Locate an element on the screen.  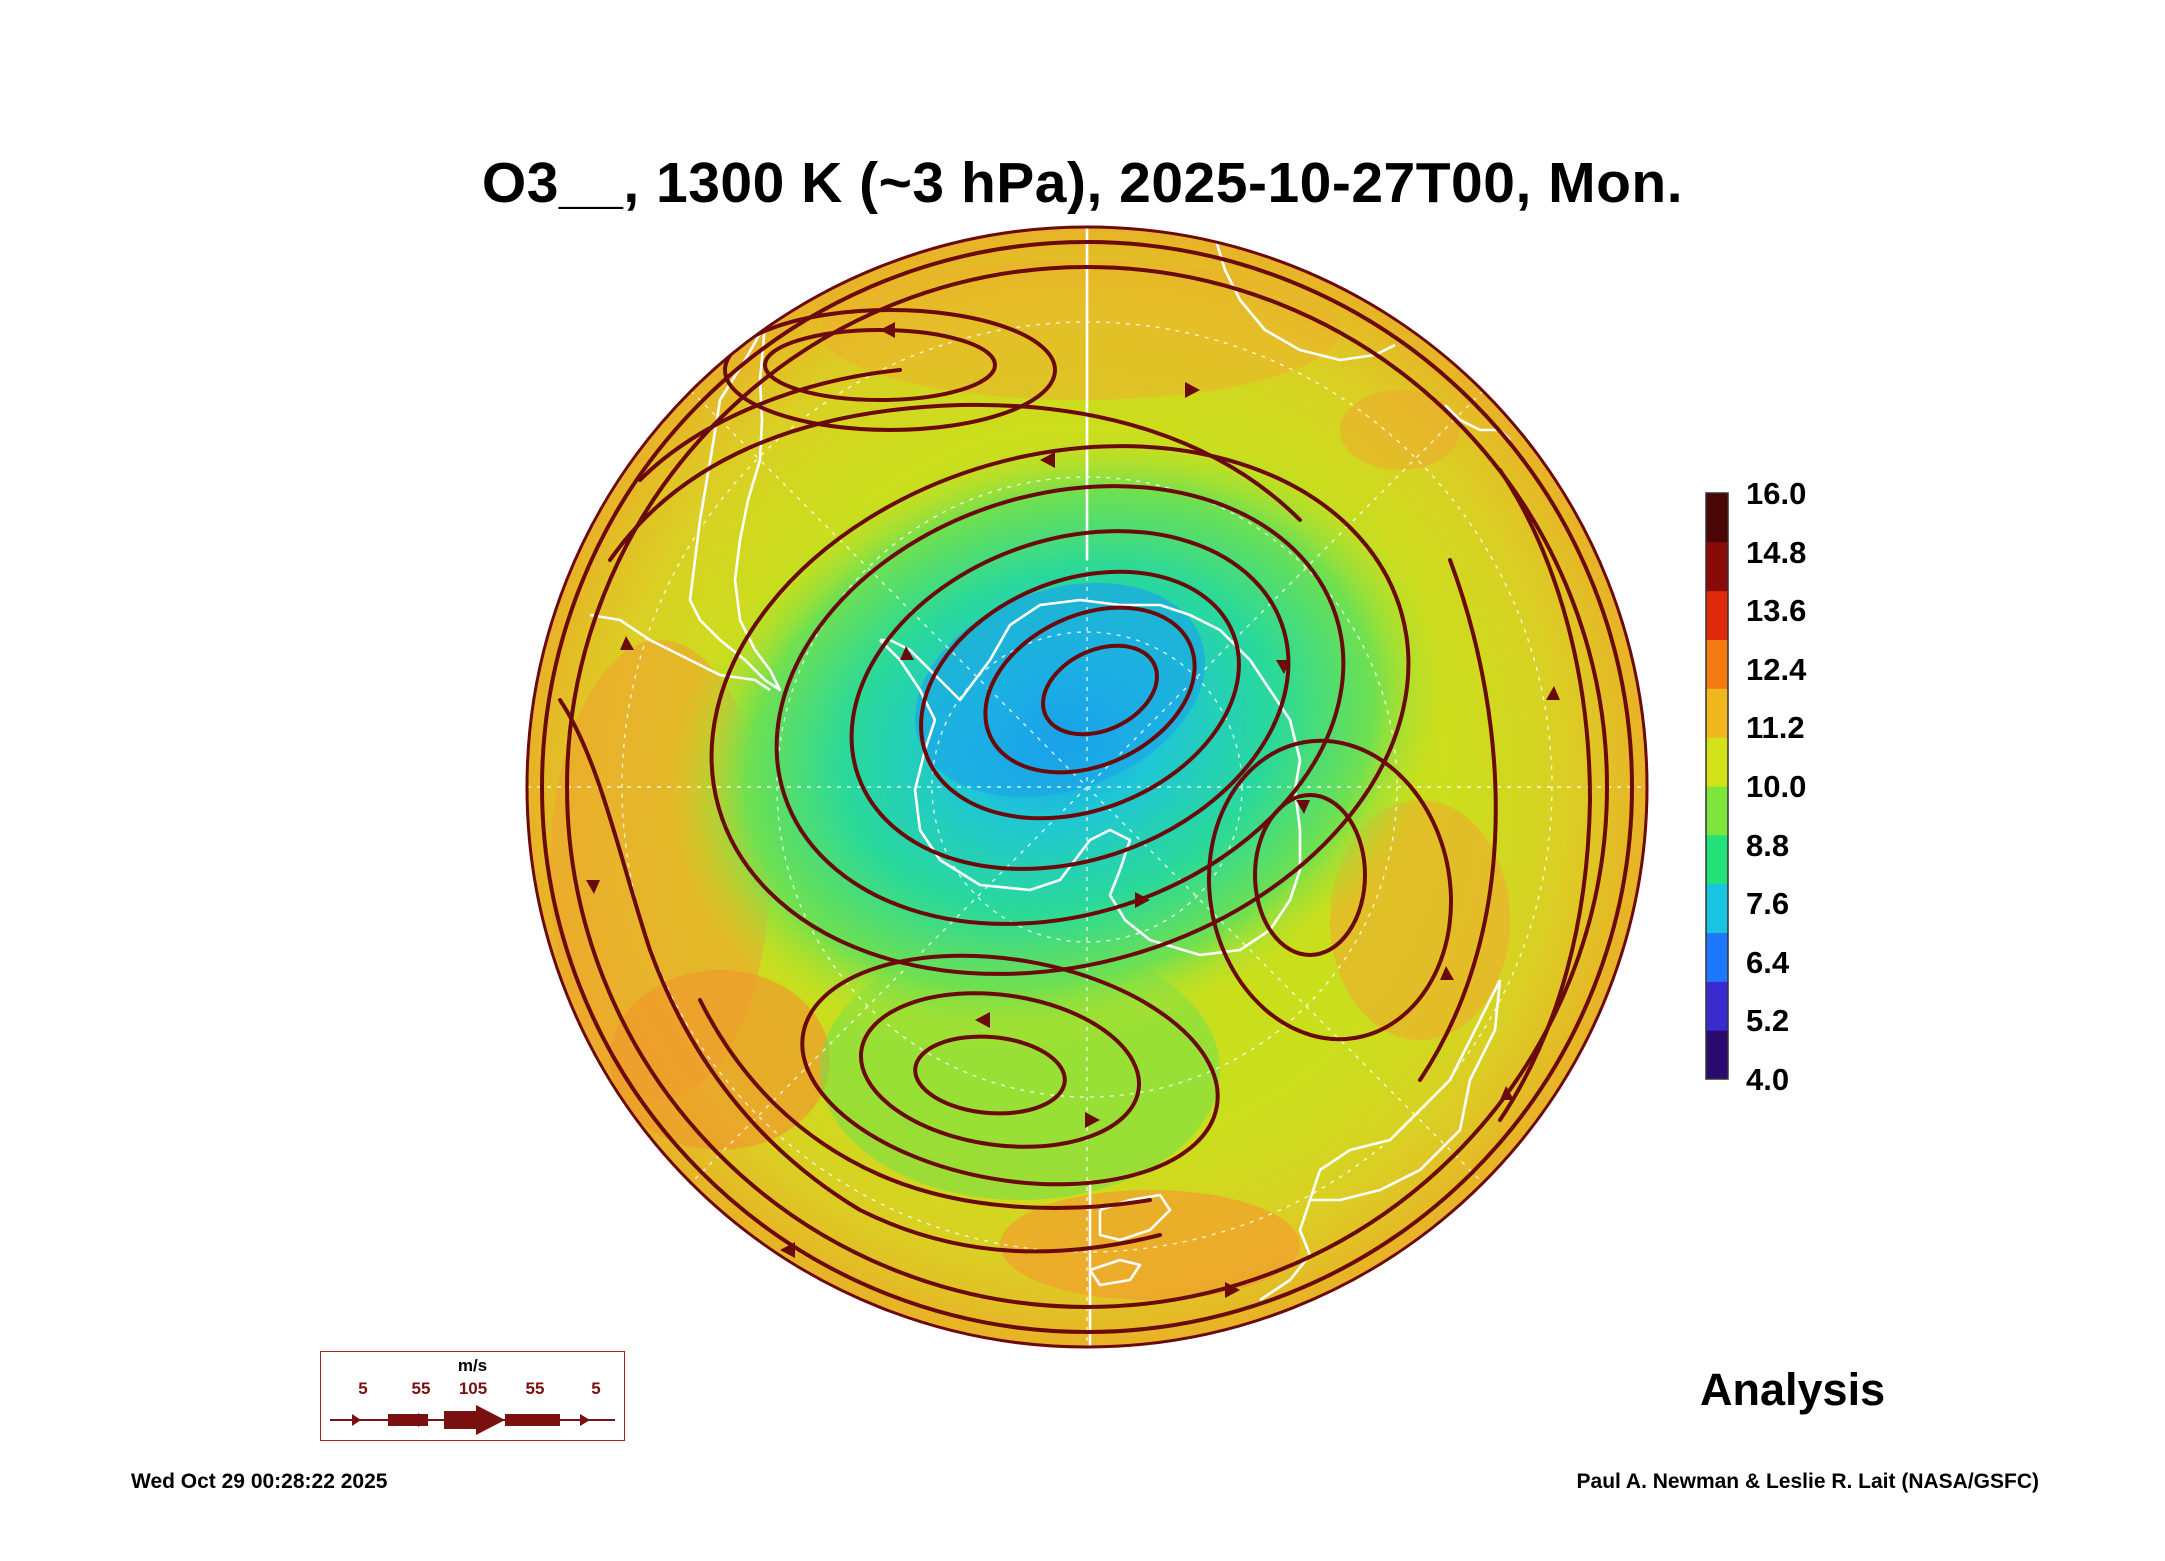
wind-legend-unit: m/s is located at coordinates (472, 1365).